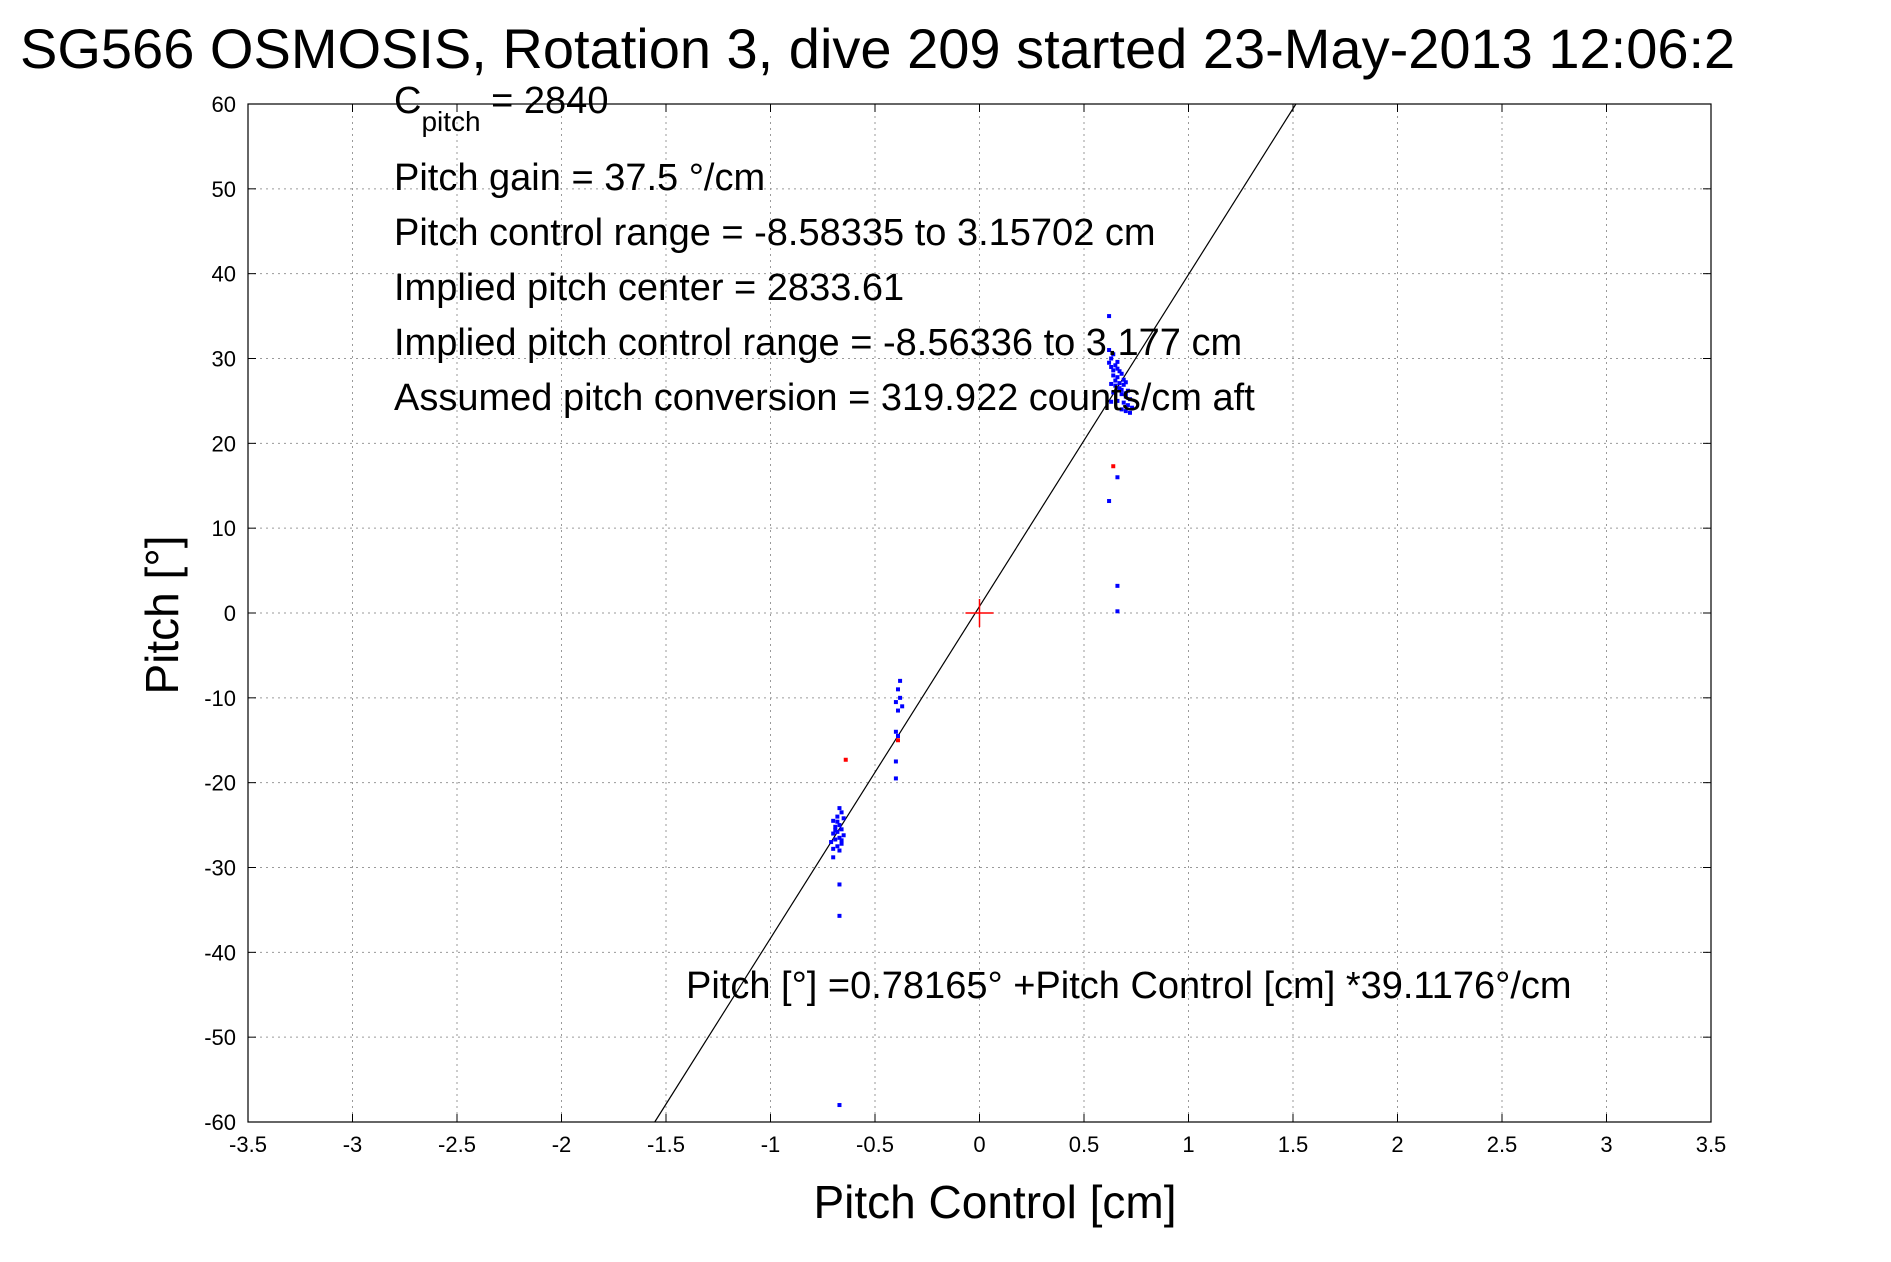 Image resolution: width=1891 pixels, height=1262 pixels. I want to click on pitch-gain-annotation: Pitch gain = 37.5 °/cm, so click(579, 178).